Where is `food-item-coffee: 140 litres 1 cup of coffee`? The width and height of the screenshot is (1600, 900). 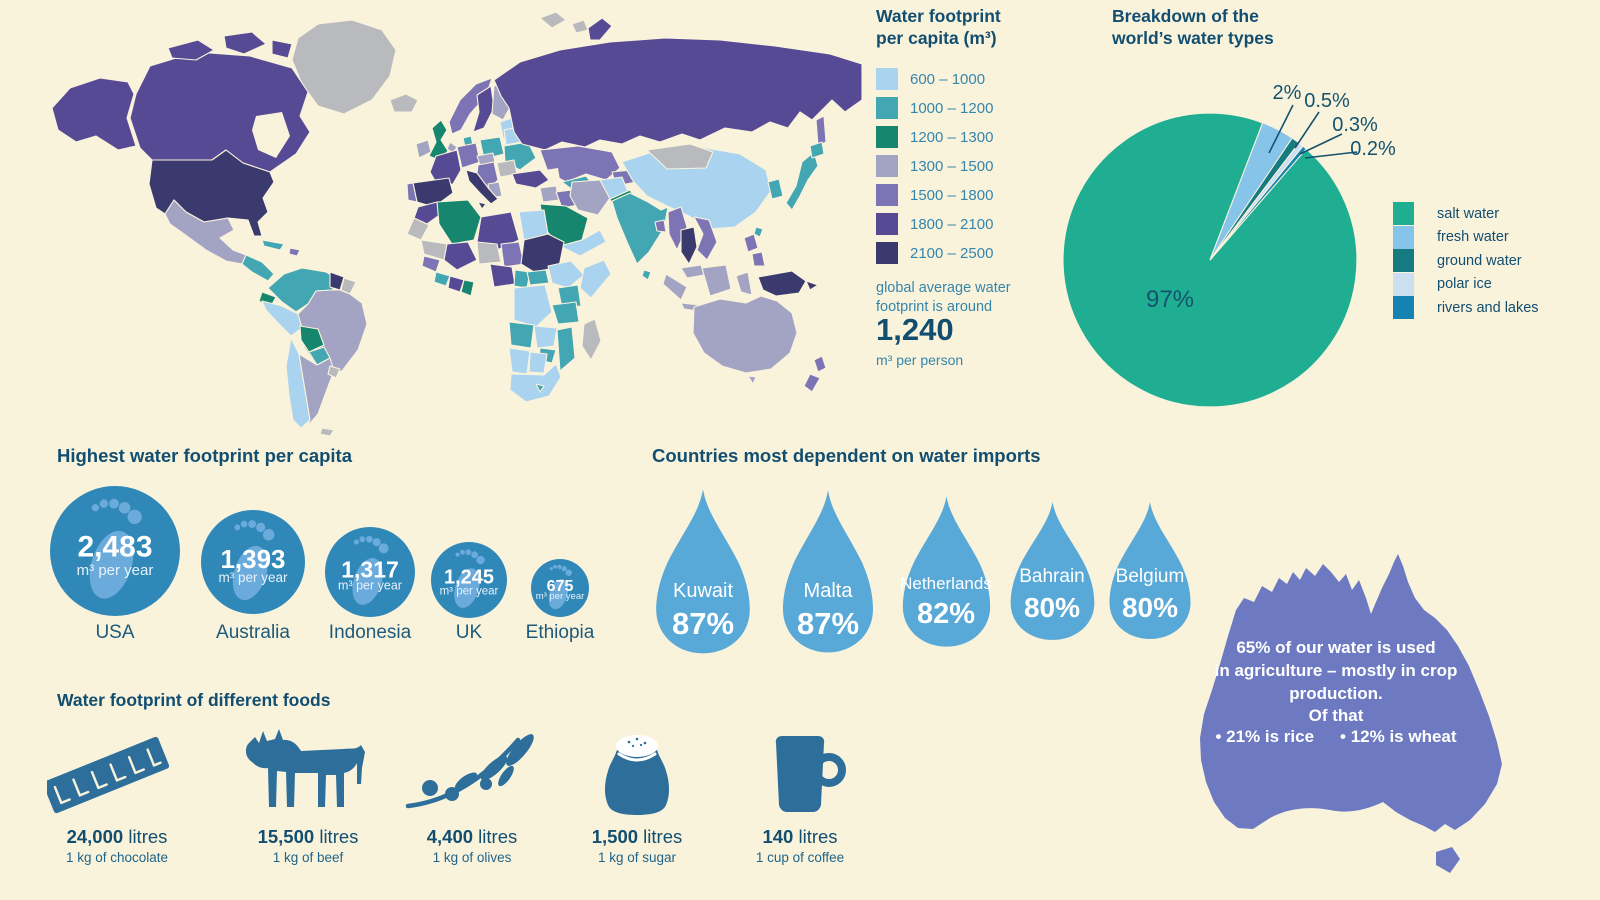 food-item-coffee: 140 litres 1 cup of coffee is located at coordinates (800, 801).